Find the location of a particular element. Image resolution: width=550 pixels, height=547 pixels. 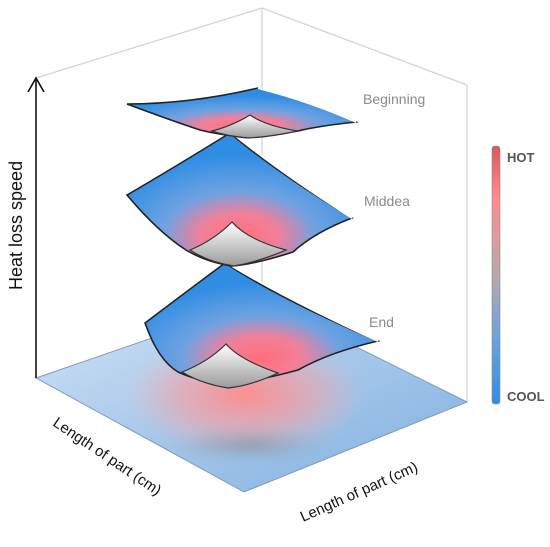

legend-hot-label: HOT is located at coordinates (521, 157).